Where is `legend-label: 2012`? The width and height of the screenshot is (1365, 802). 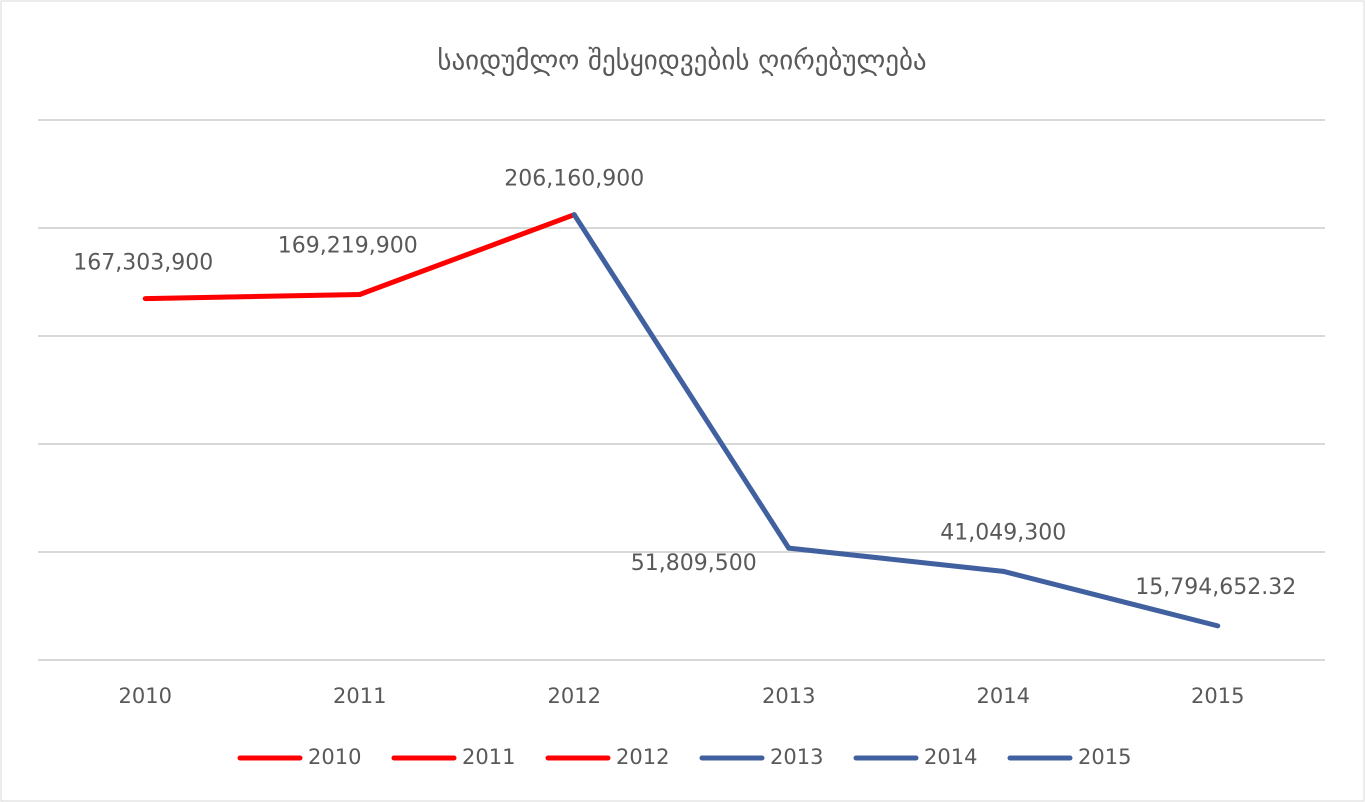
legend-label: 2012 is located at coordinates (642, 757).